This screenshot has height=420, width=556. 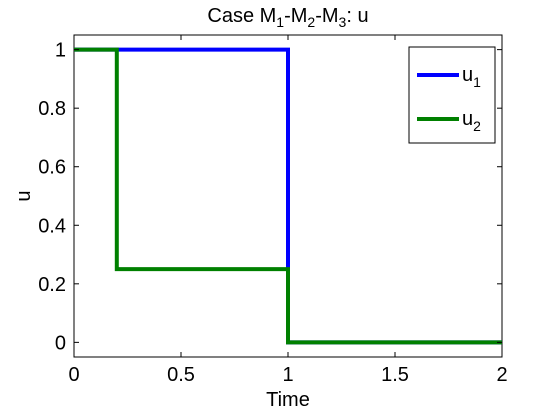 I want to click on x-tick-label: 2, so click(x=501, y=375).